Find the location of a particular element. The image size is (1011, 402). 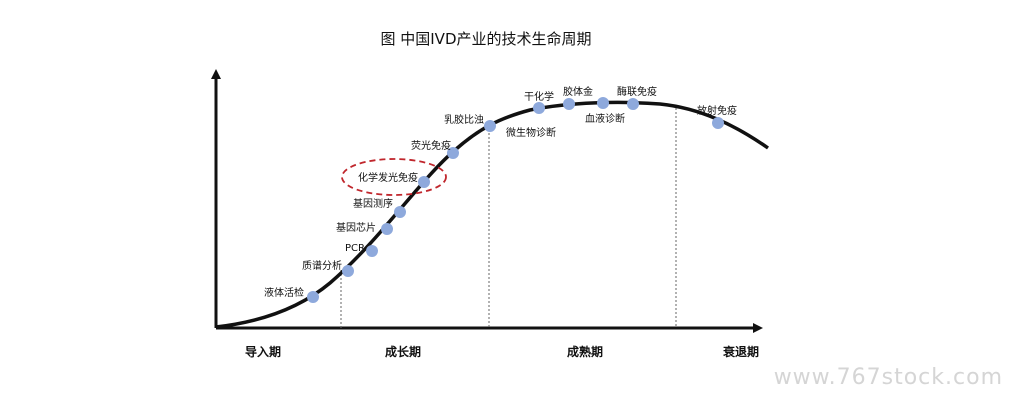

point-gene-chip is located at coordinates (387, 229).